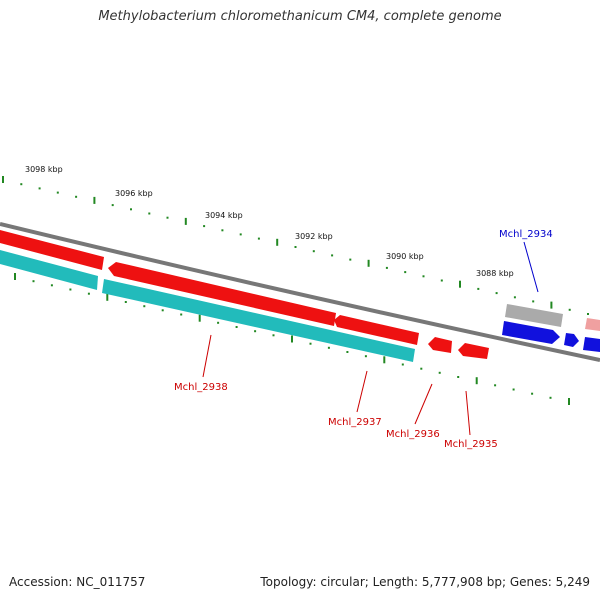 The width and height of the screenshot is (600, 600). I want to click on gene-label-mchl-2936: Mchl_2936, so click(413, 434).